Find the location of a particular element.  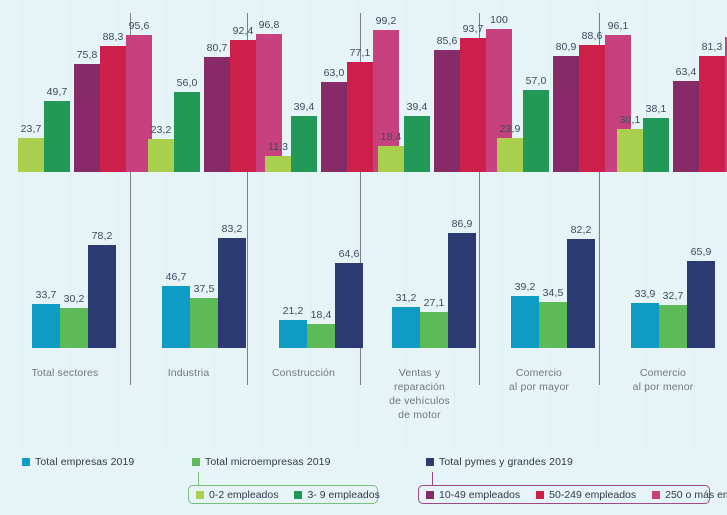

bar-item: 63,0 is located at coordinates (334, 100).